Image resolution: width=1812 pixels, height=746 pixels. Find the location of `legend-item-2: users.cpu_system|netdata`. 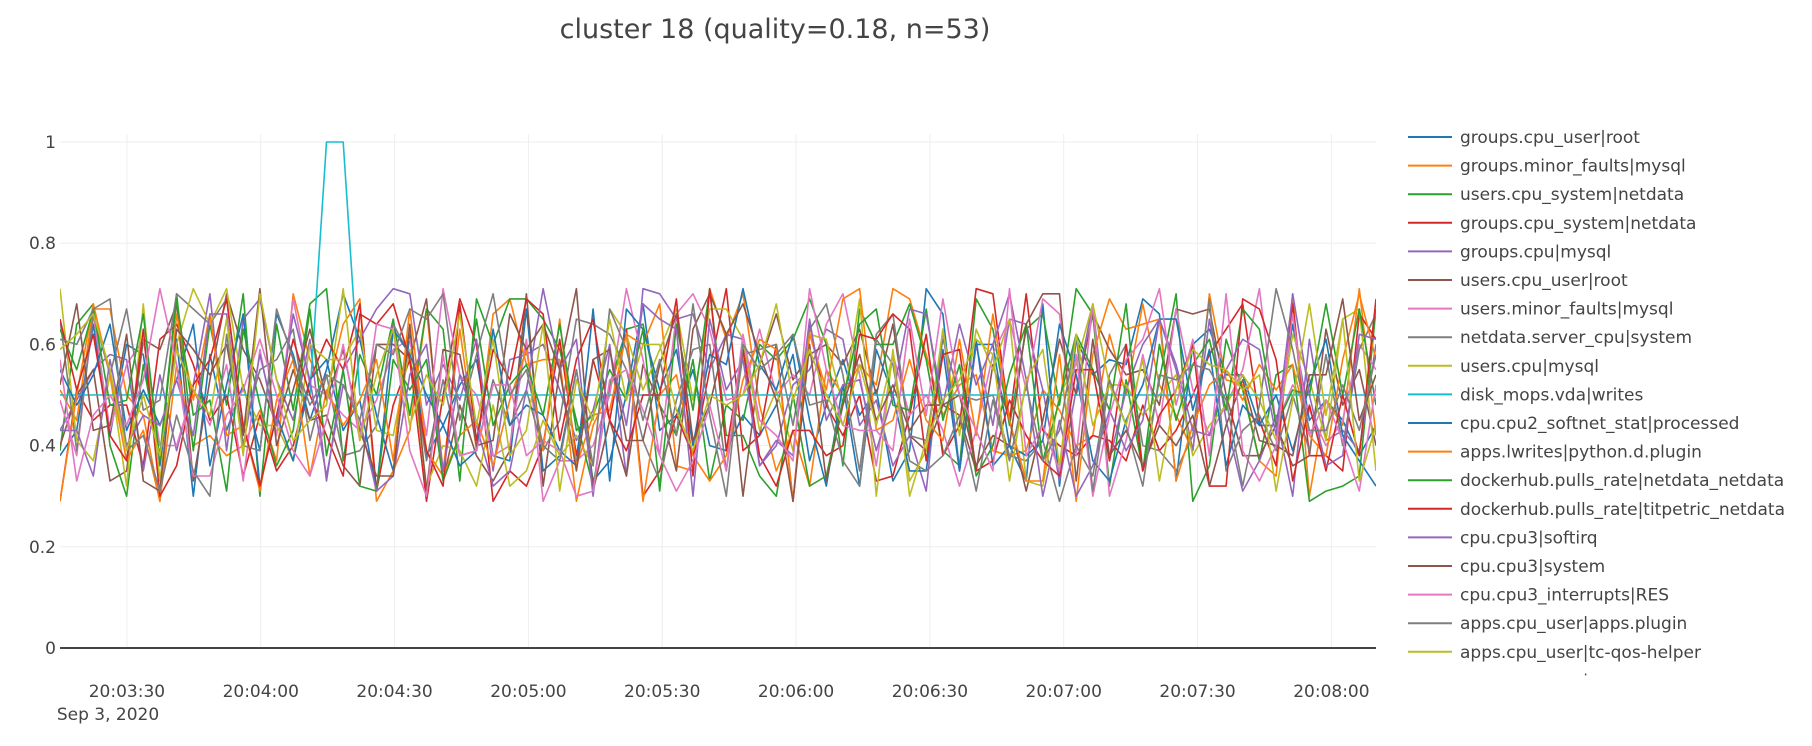

legend-item-2: users.cpu_system|netdata is located at coordinates (1546, 195).